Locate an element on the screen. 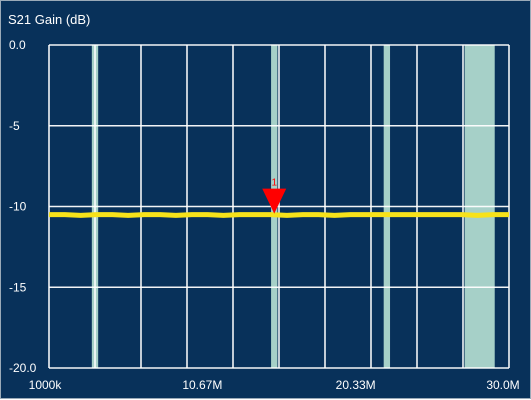  x-tick-label: 1000k is located at coordinates (46, 385).